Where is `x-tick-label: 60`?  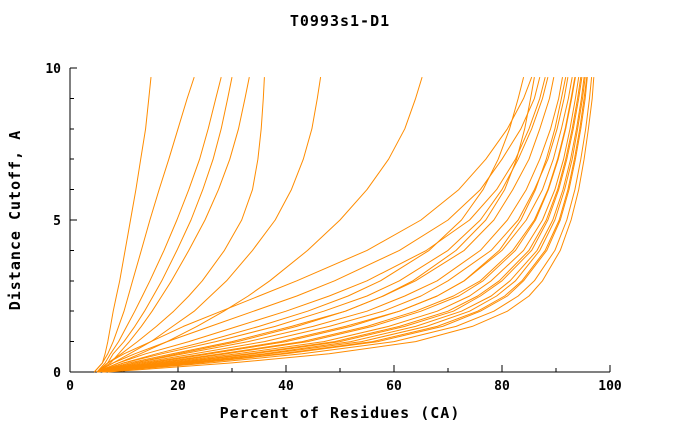
x-tick-label: 60 is located at coordinates (394, 386).